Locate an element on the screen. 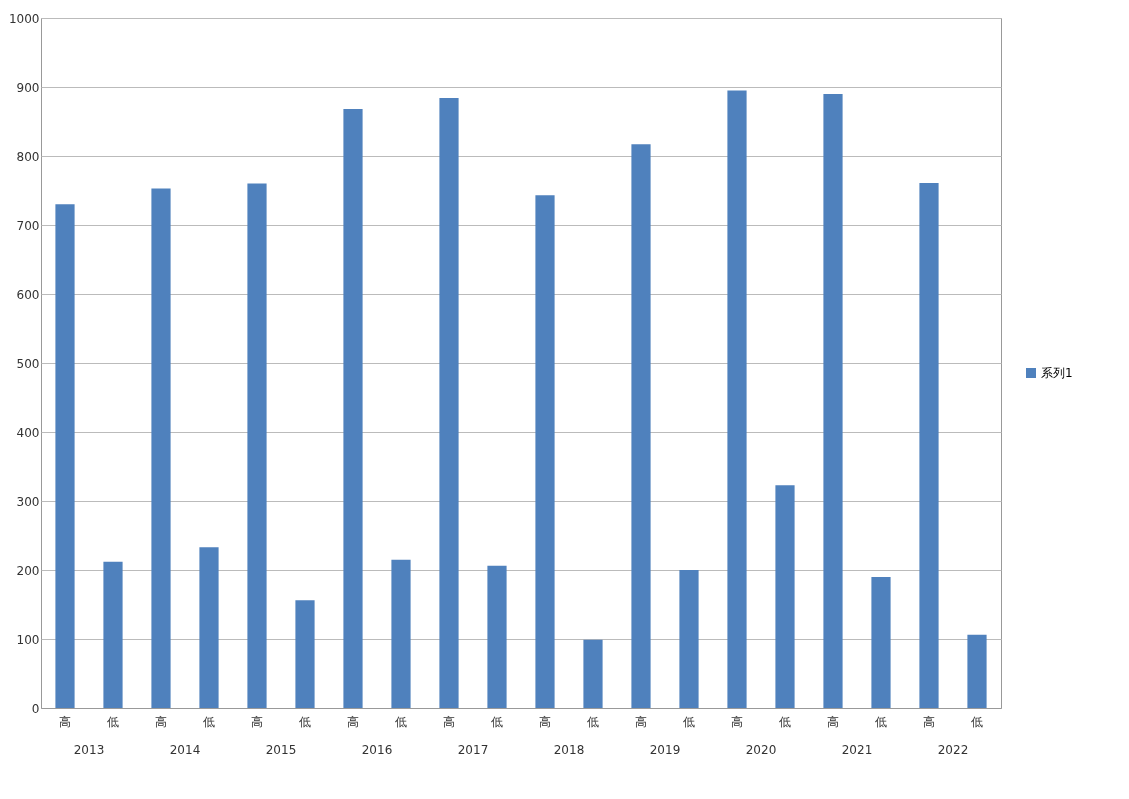 The image size is (1129, 799). text: 2020 is located at coordinates (761, 750).